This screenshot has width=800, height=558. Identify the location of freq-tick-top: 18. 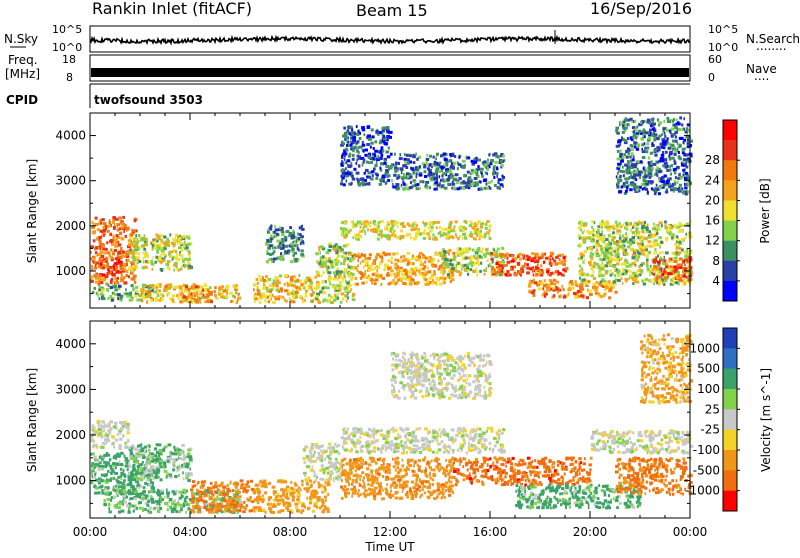
(69, 59).